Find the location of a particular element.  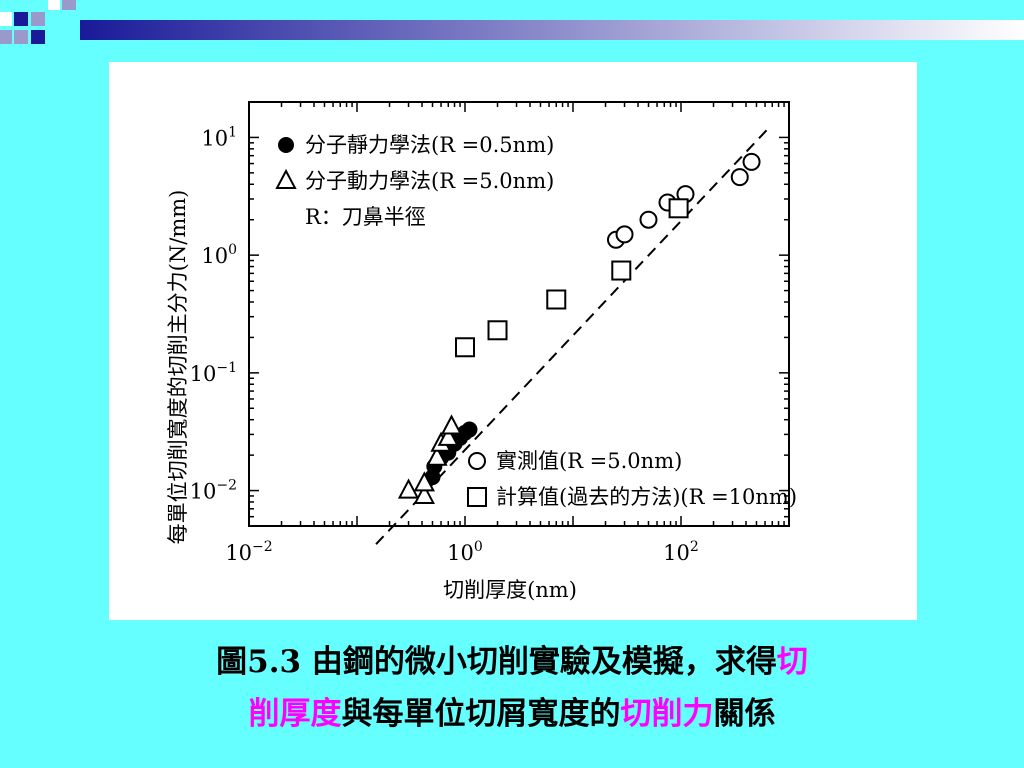

decorative-banner is located at coordinates (512, 22).